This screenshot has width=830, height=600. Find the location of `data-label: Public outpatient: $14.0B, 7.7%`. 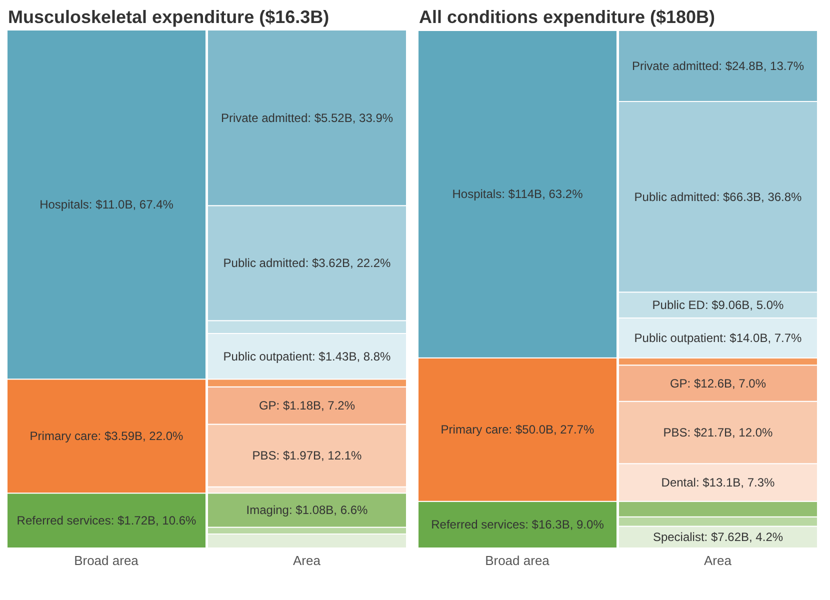

data-label: Public outpatient: $14.0B, 7.7% is located at coordinates (718, 337).